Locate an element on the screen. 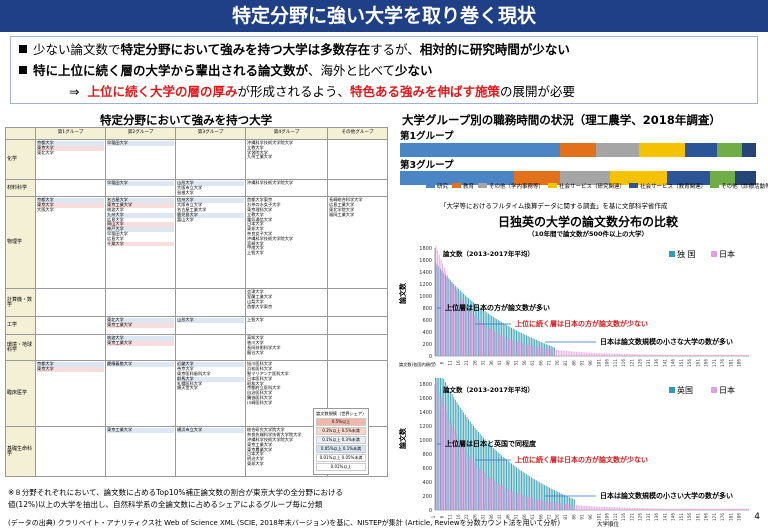 This screenshot has width=768, height=532. university-name: 甲南大学 is located at coordinates (255, 248).